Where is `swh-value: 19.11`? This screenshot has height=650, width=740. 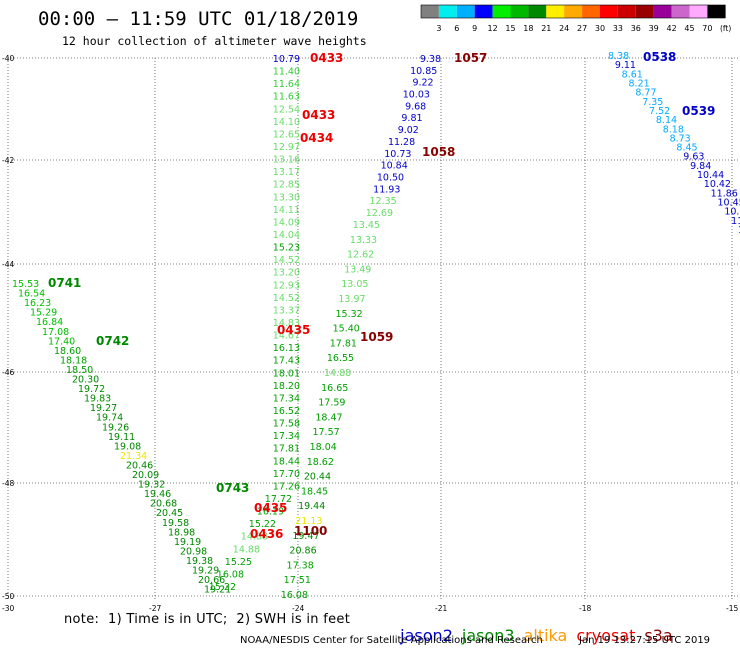 swh-value: 19.11 is located at coordinates (121, 437).